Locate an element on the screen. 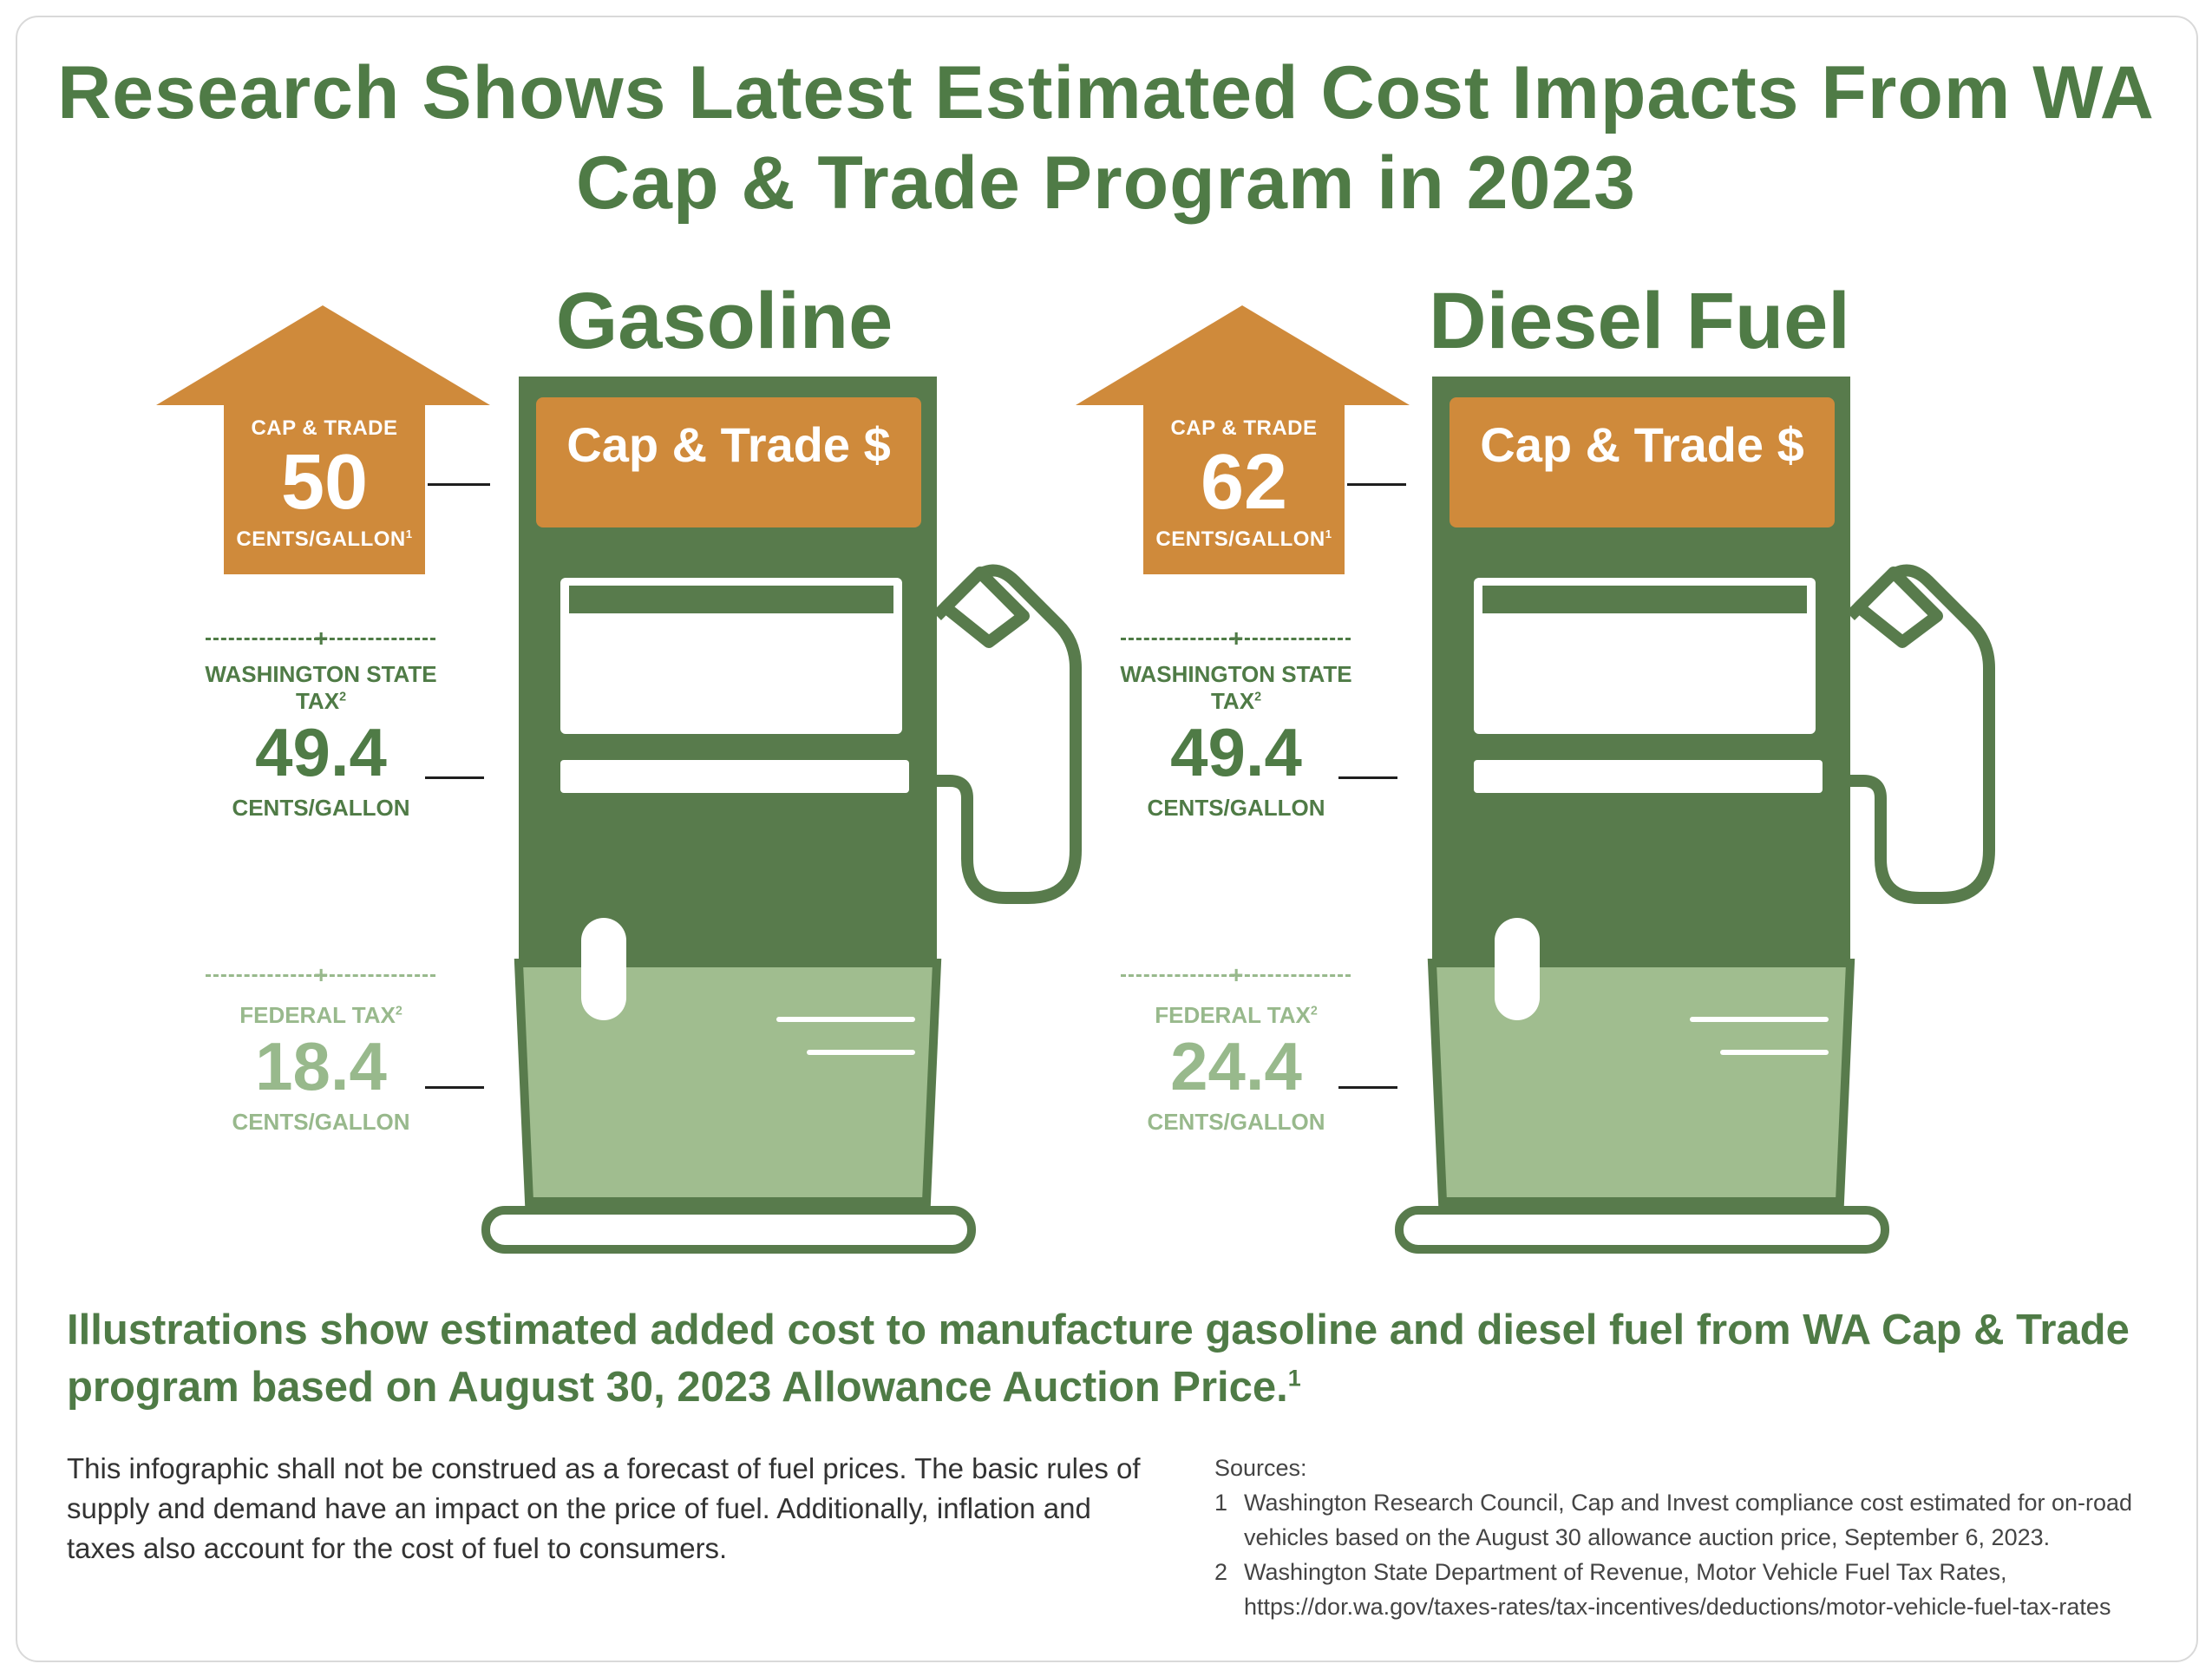 The image size is (2212, 1677). diesel-state-plus: + is located at coordinates (1236, 638).